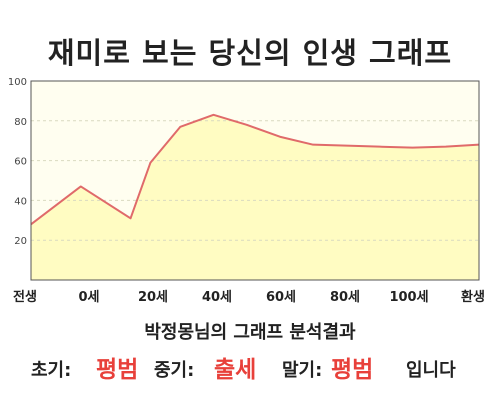 This screenshot has height=400, width=500. Describe the element at coordinates (20, 162) in the screenshot. I see `y-tick-label-60: 60` at that location.